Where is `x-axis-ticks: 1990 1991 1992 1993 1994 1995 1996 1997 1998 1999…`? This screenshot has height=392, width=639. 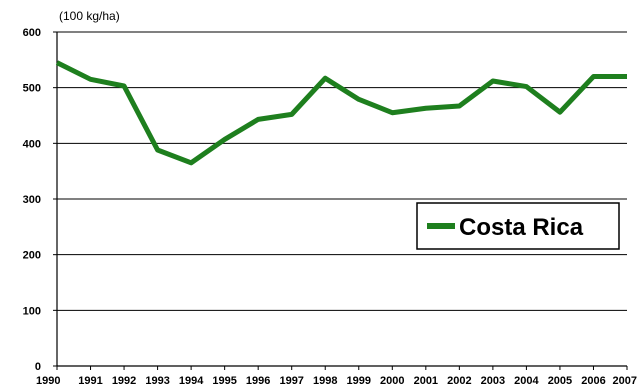
x-axis-ticks: 1990 1991 1992 1993 1994 1995 1996 1997 1998 1999… is located at coordinates (336, 376).